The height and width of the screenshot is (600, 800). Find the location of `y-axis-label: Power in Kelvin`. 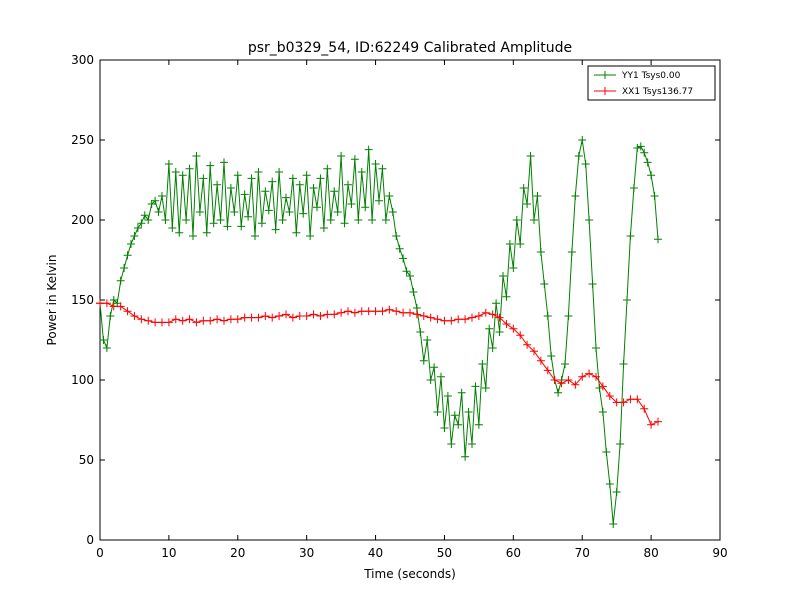

y-axis-label: Power in Kelvin is located at coordinates (52, 300).